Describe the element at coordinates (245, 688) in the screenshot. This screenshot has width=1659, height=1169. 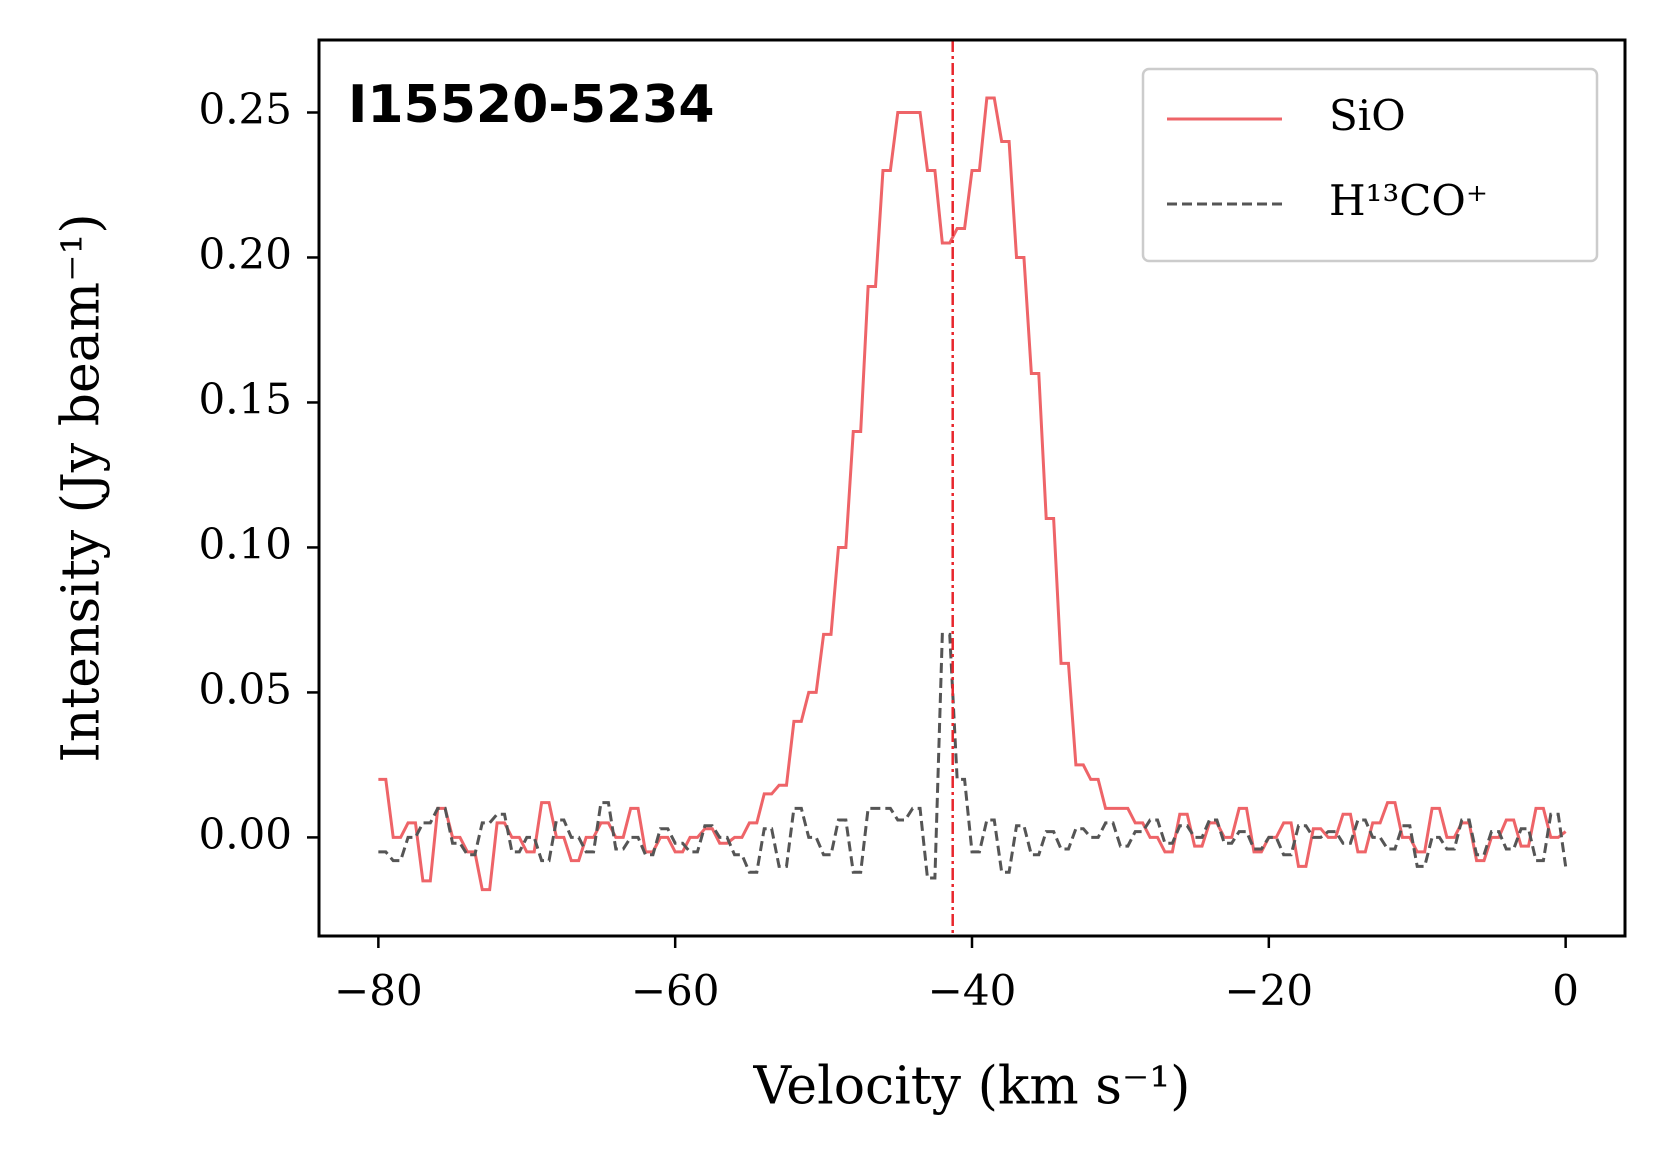
I see `y-tick-label: 0.05` at that location.